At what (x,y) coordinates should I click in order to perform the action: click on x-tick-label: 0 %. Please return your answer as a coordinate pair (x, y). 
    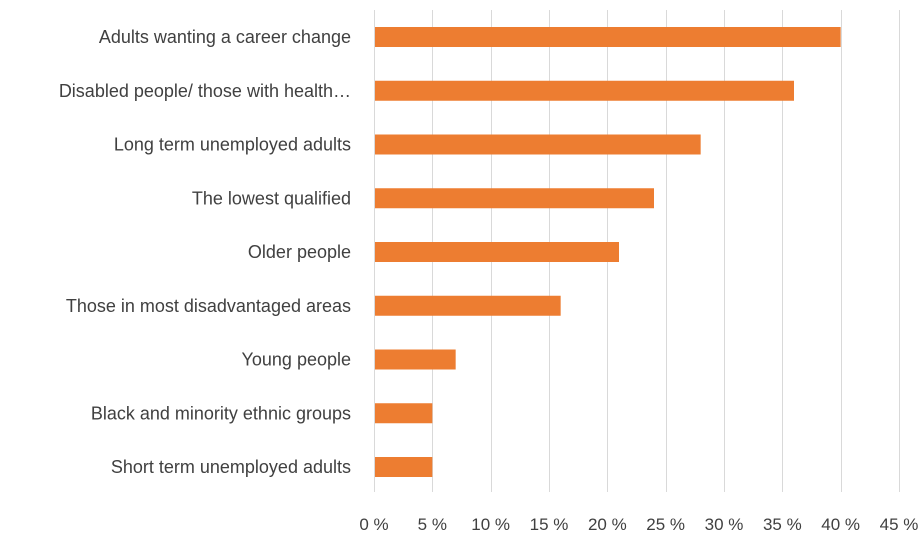
    Looking at the image, I should click on (373, 524).